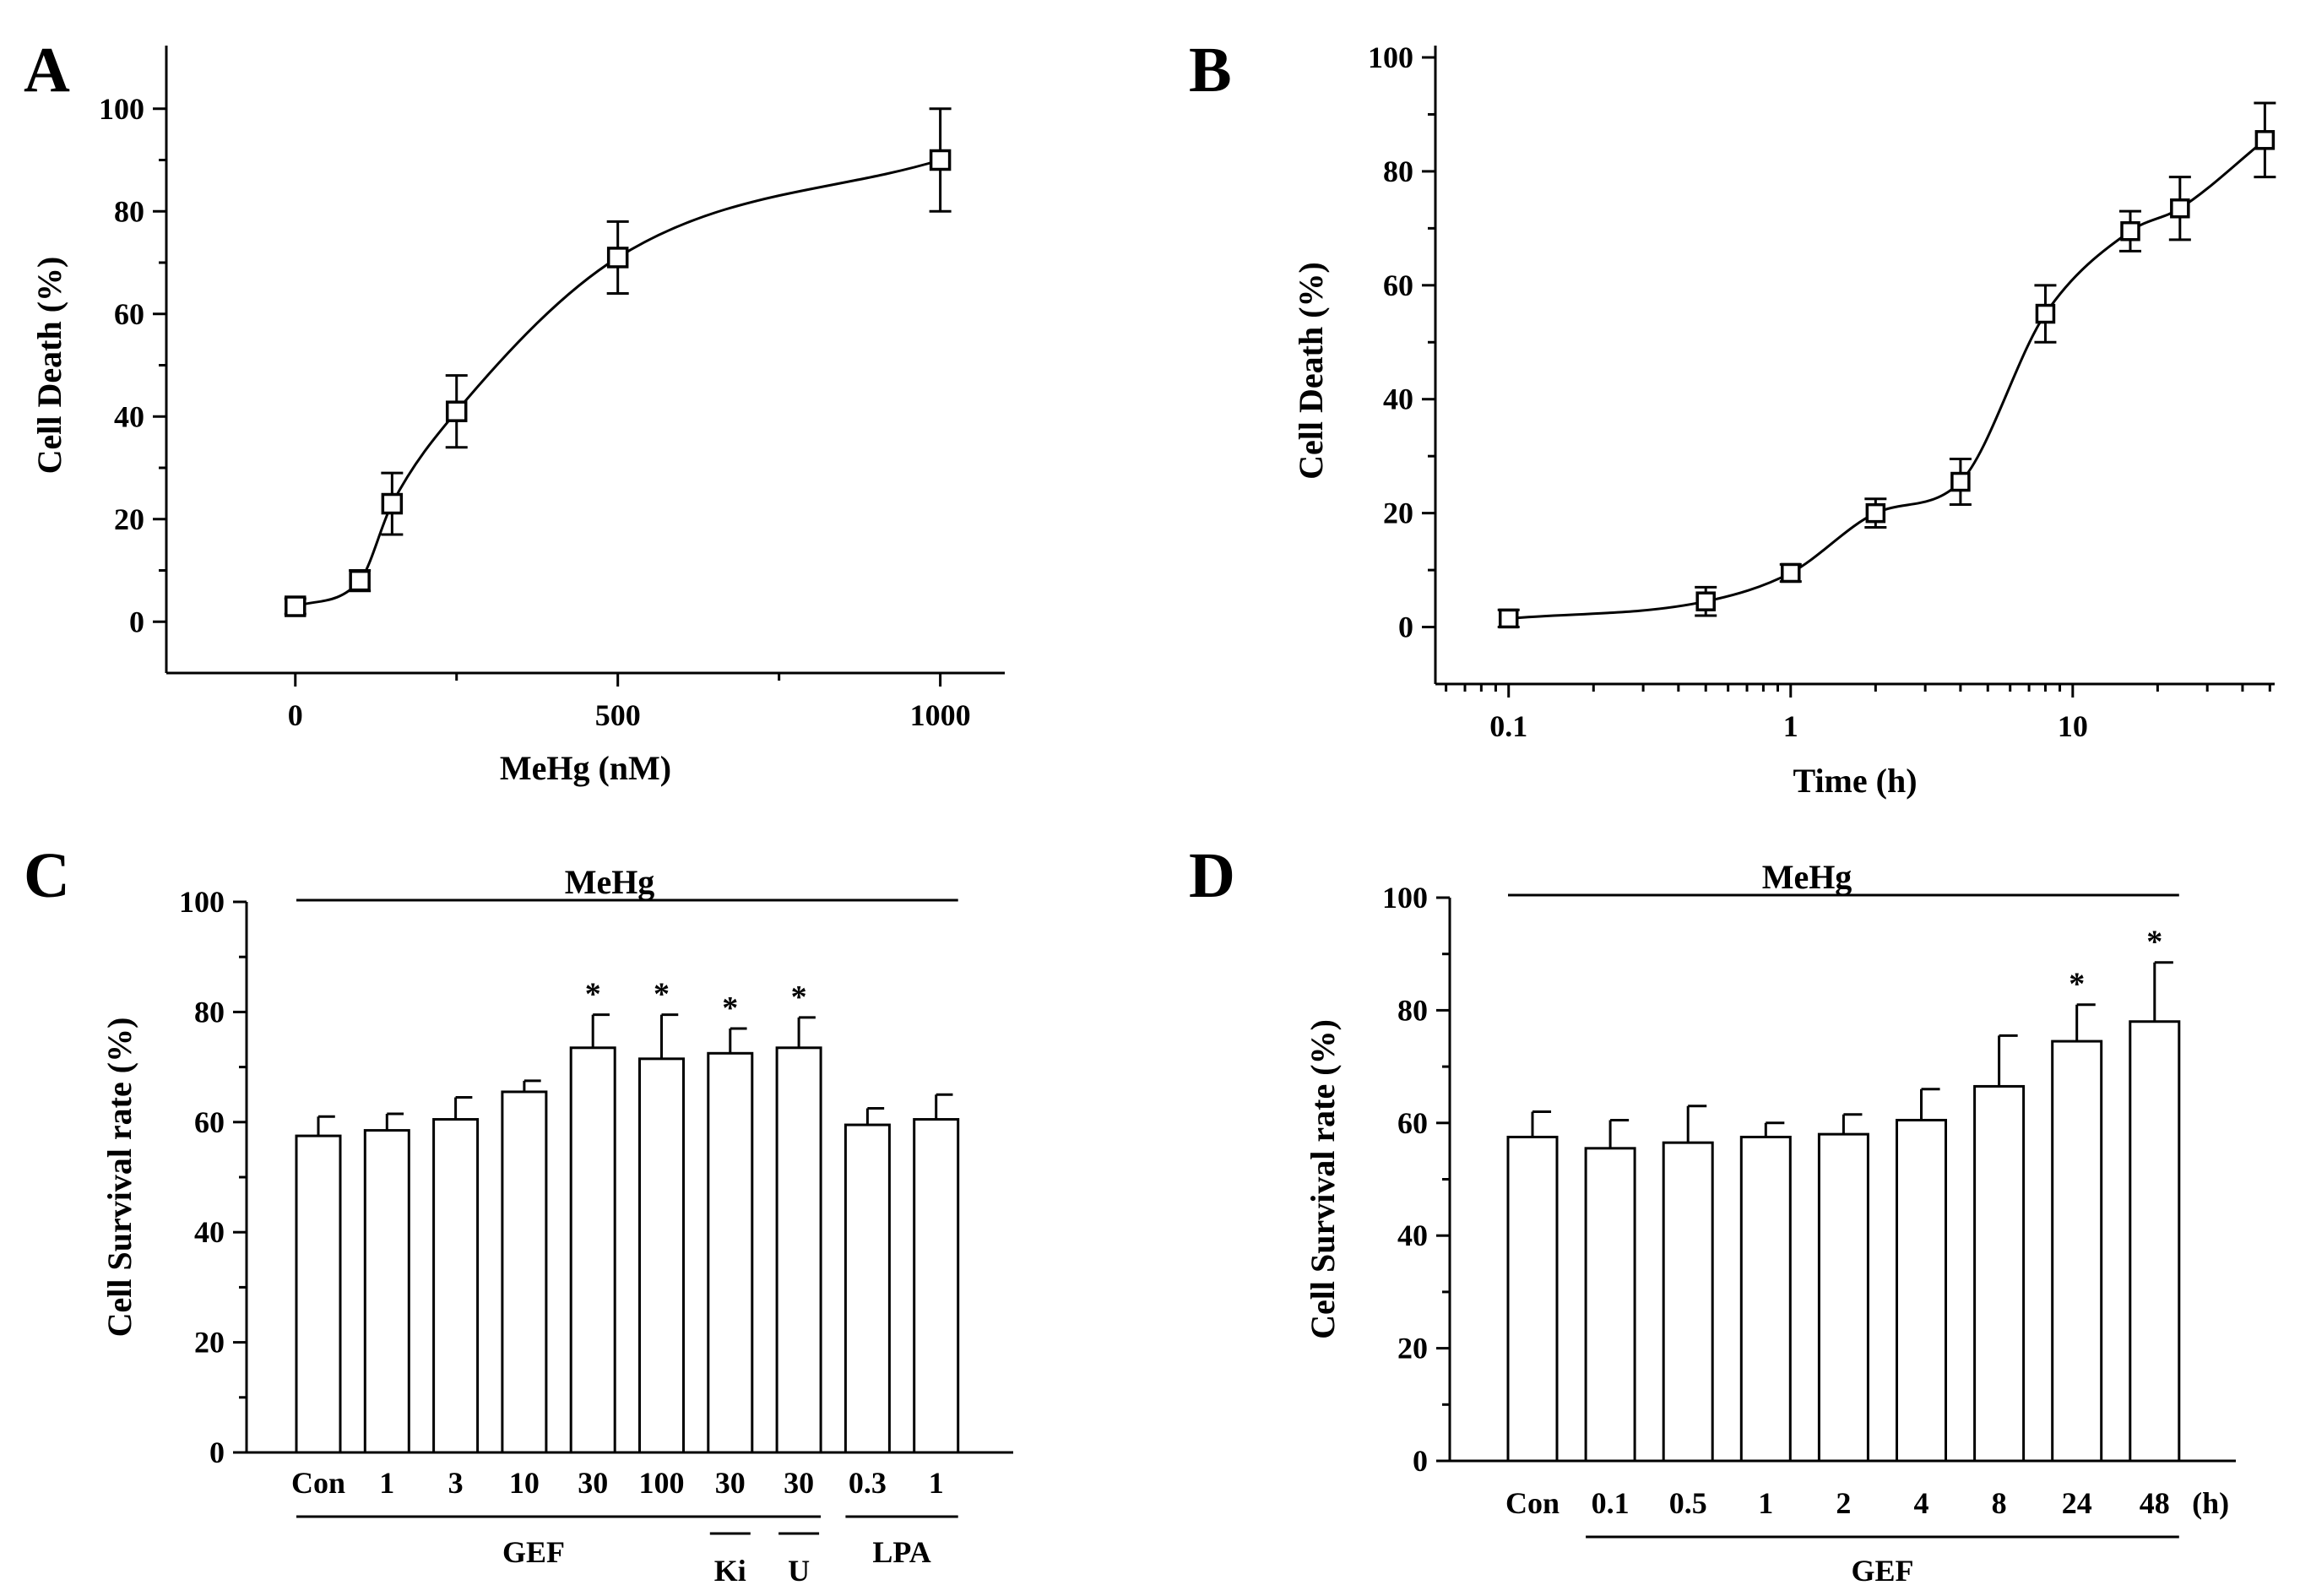 This screenshot has height=1596, width=2300. Describe the element at coordinates (1611, 1503) in the screenshot. I see `category-label: 0.1` at that location.